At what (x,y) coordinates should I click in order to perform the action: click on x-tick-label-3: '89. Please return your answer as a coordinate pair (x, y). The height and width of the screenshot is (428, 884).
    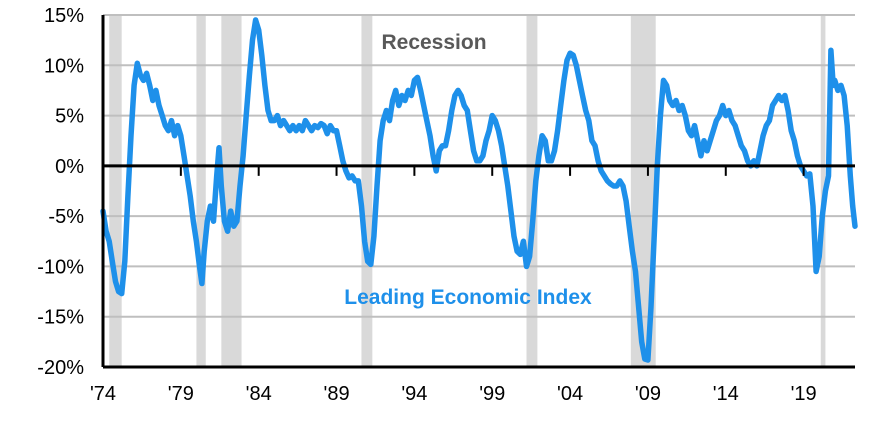
    Looking at the image, I should click on (337, 394).